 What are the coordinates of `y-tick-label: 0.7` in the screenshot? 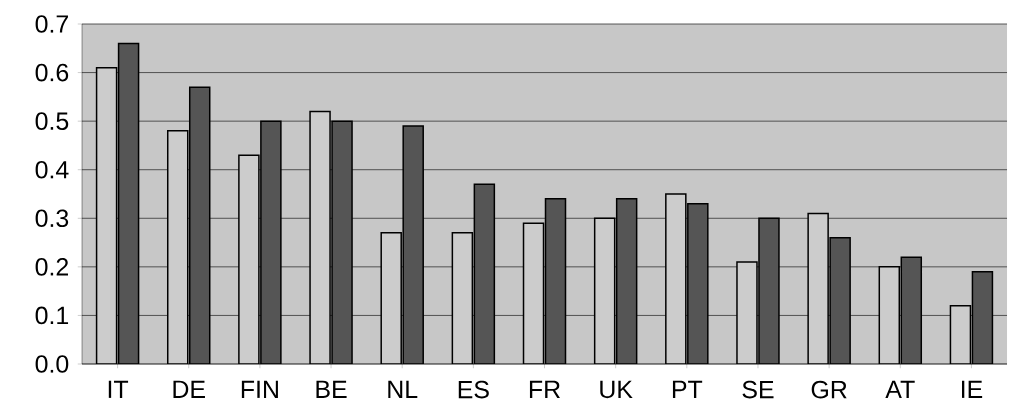 It's located at (51, 24).